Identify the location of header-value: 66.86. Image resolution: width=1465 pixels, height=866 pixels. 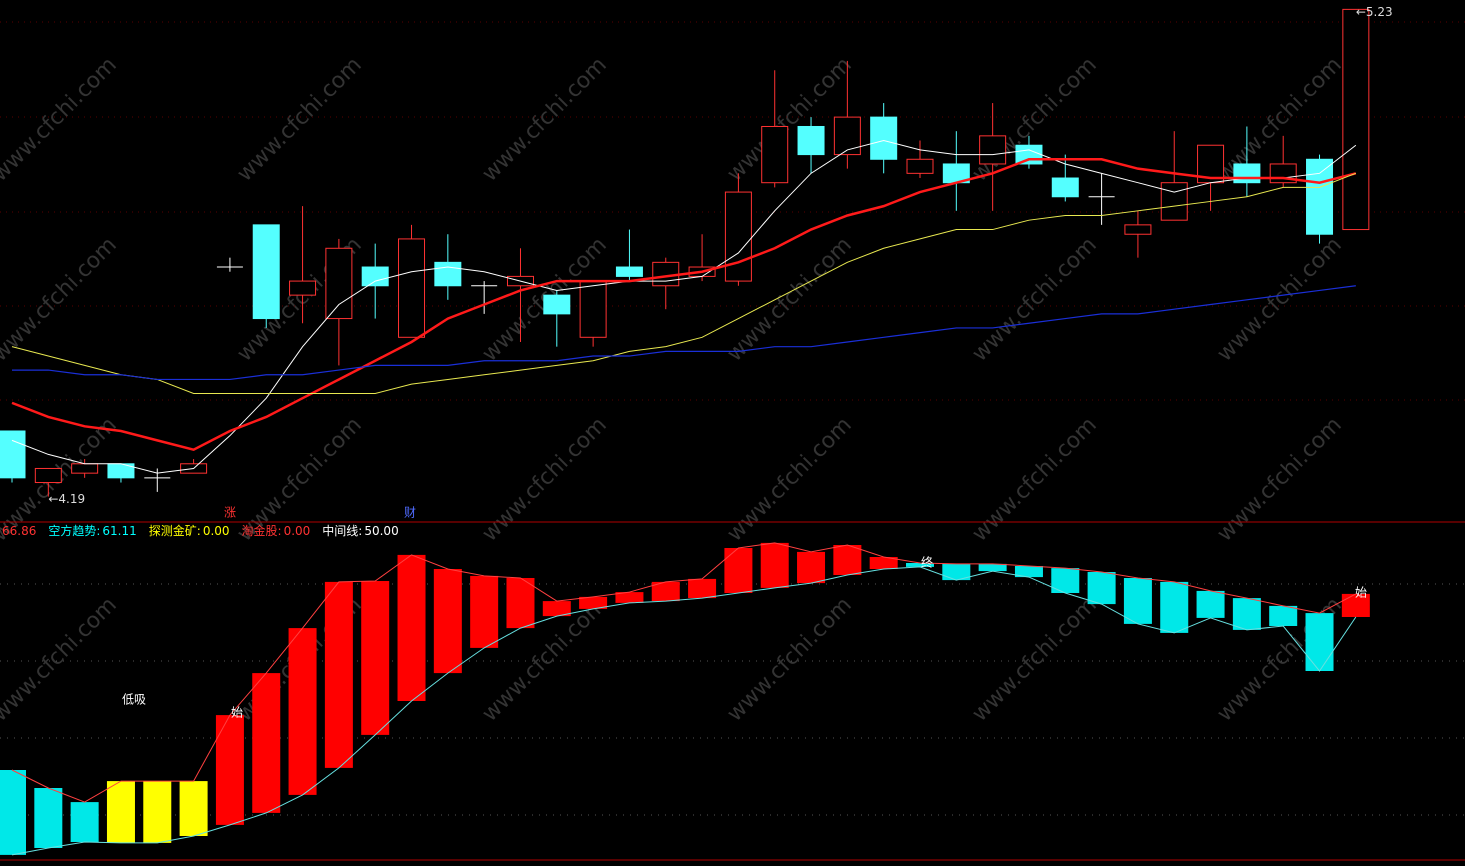
(19, 531).